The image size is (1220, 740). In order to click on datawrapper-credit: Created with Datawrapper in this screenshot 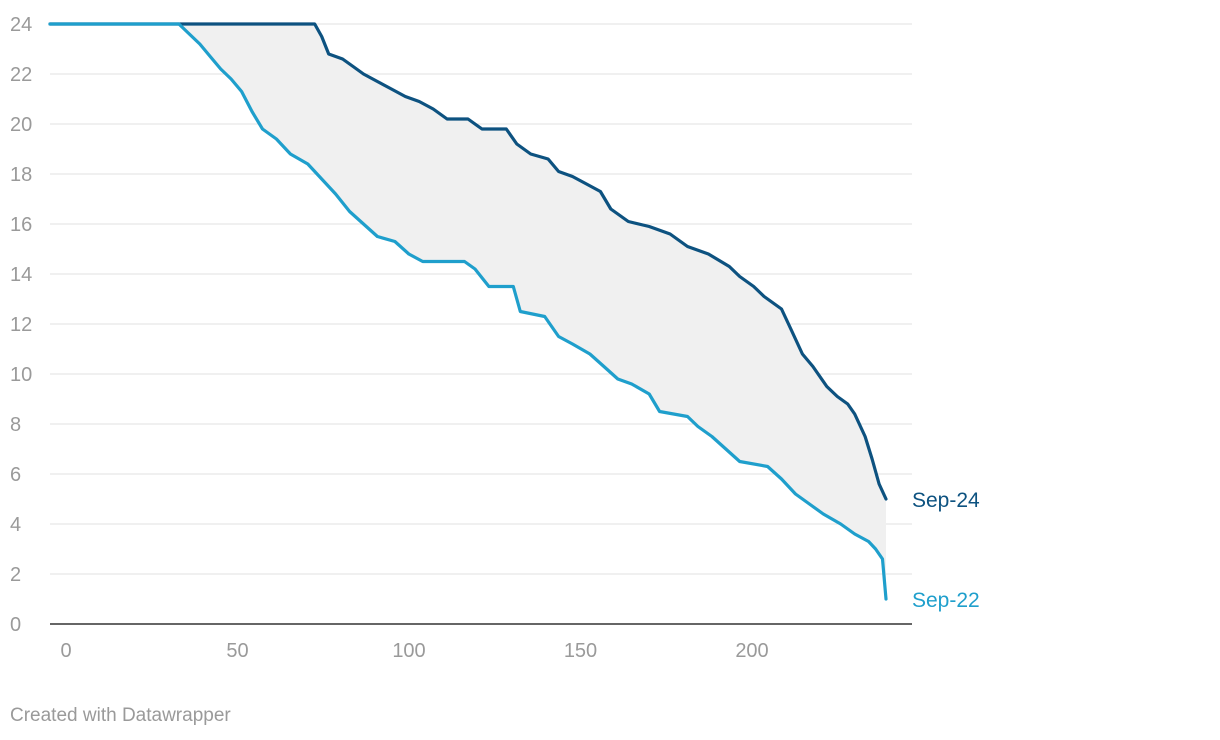, I will do `click(120, 715)`.